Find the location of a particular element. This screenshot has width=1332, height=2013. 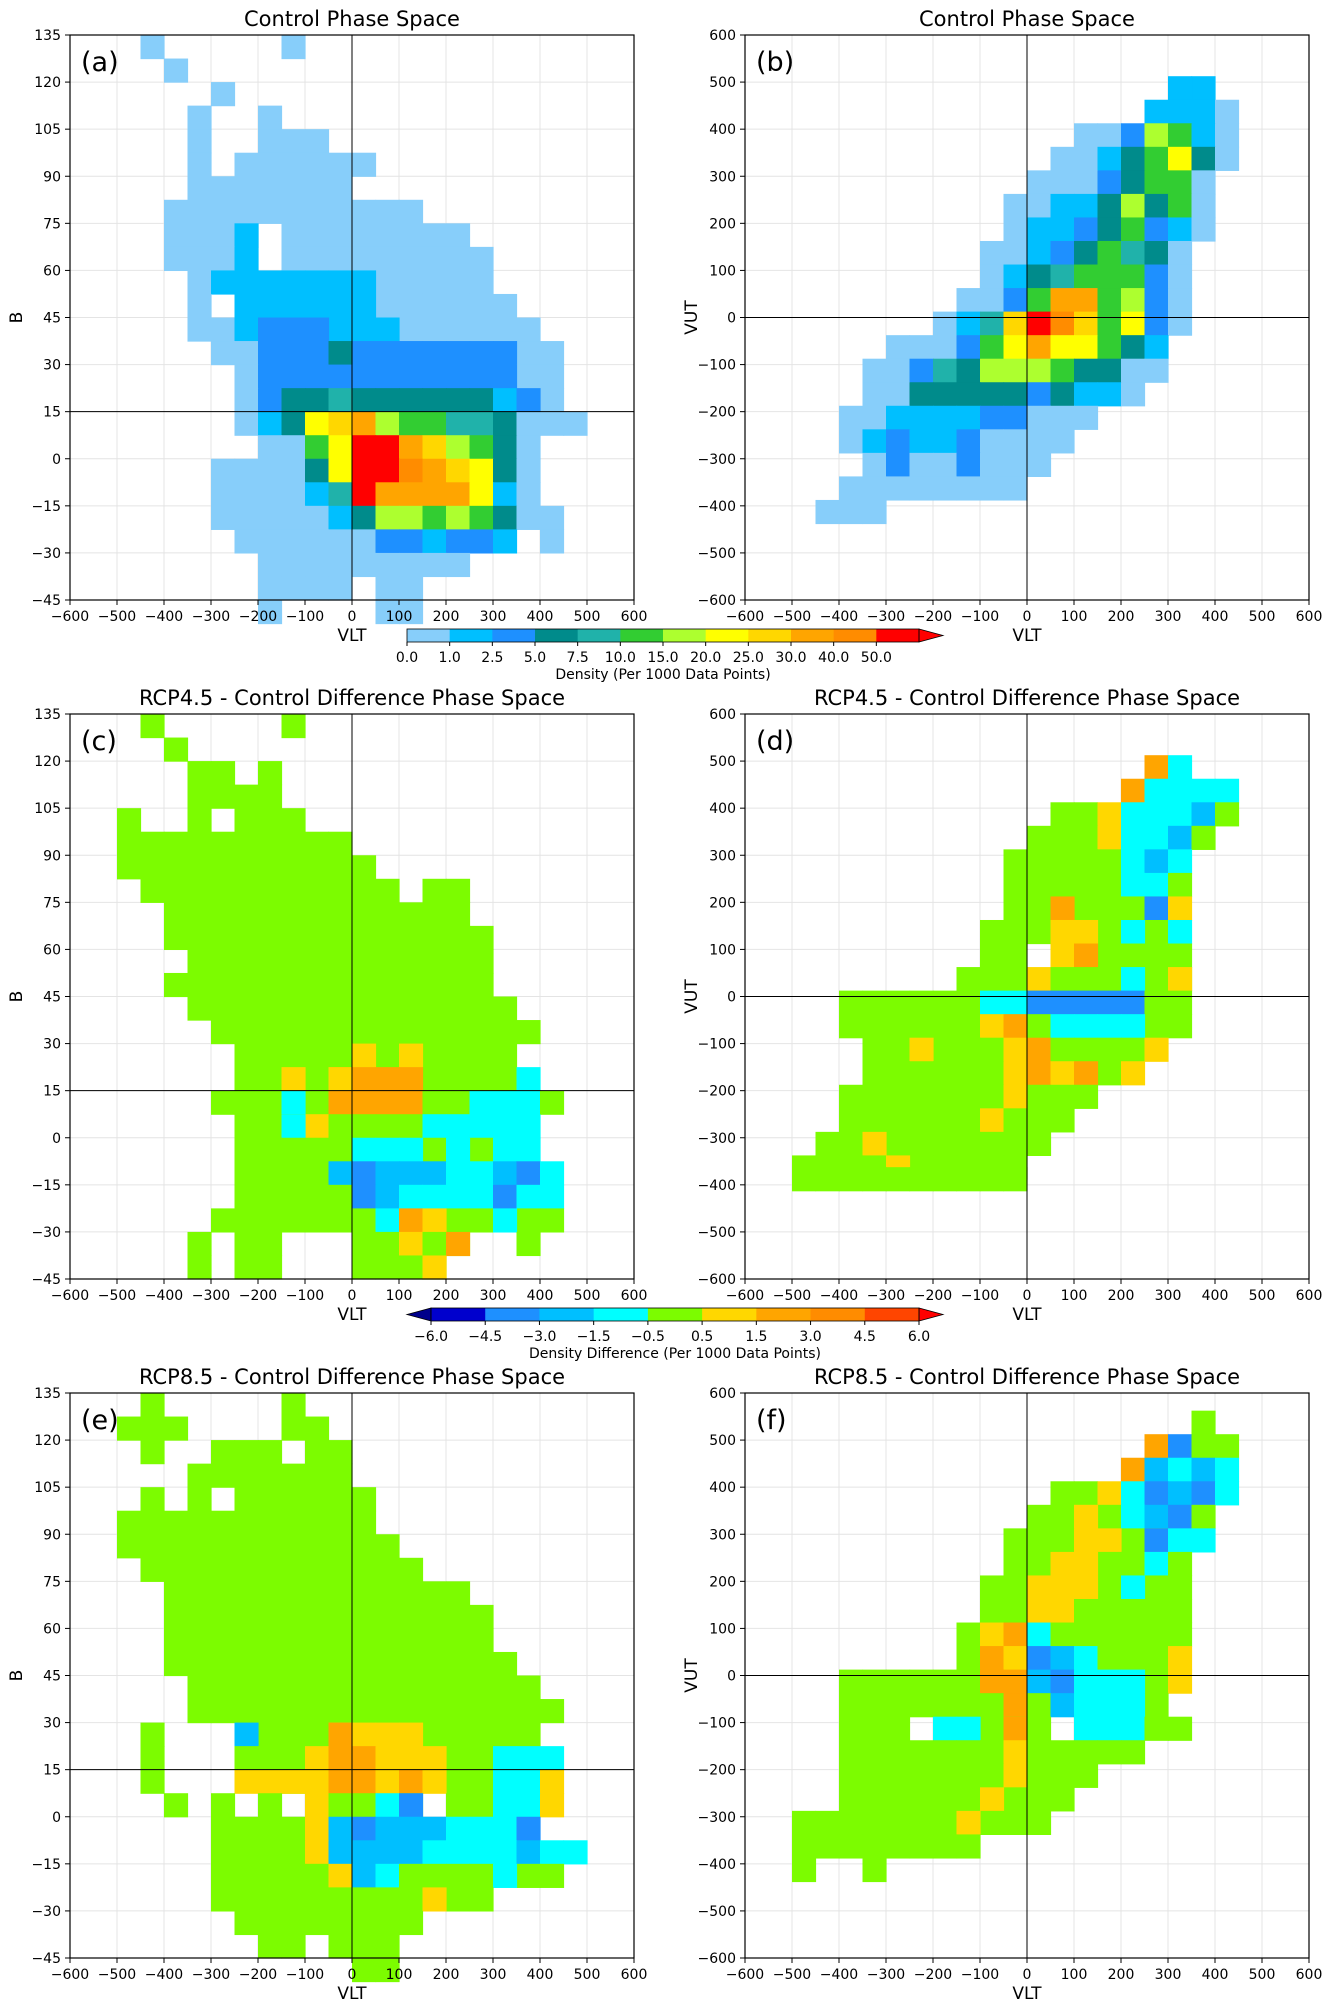

y-tick-label: 200 is located at coordinates (722, 903).